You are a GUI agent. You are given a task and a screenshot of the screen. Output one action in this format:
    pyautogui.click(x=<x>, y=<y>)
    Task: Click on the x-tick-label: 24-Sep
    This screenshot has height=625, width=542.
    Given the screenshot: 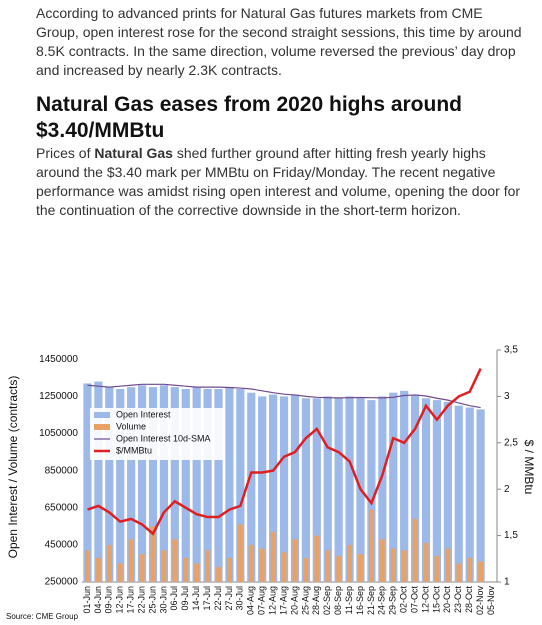 What is the action you would take?
    pyautogui.click(x=382, y=600)
    